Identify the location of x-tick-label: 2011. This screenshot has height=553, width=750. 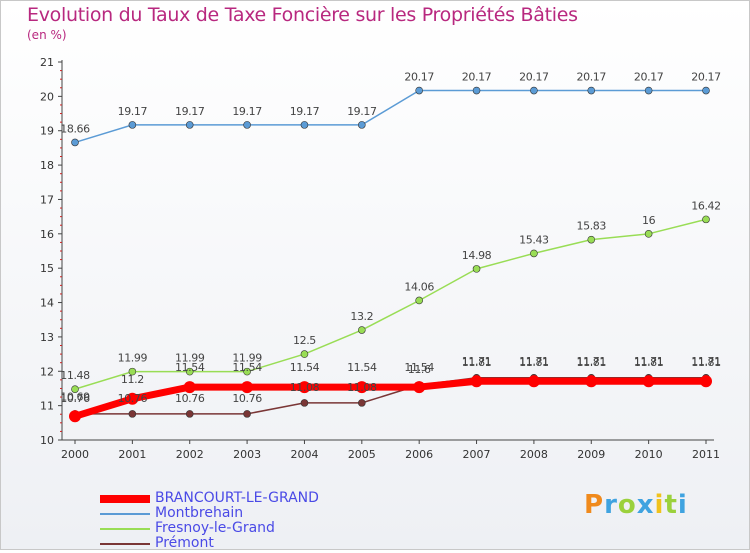
(706, 454).